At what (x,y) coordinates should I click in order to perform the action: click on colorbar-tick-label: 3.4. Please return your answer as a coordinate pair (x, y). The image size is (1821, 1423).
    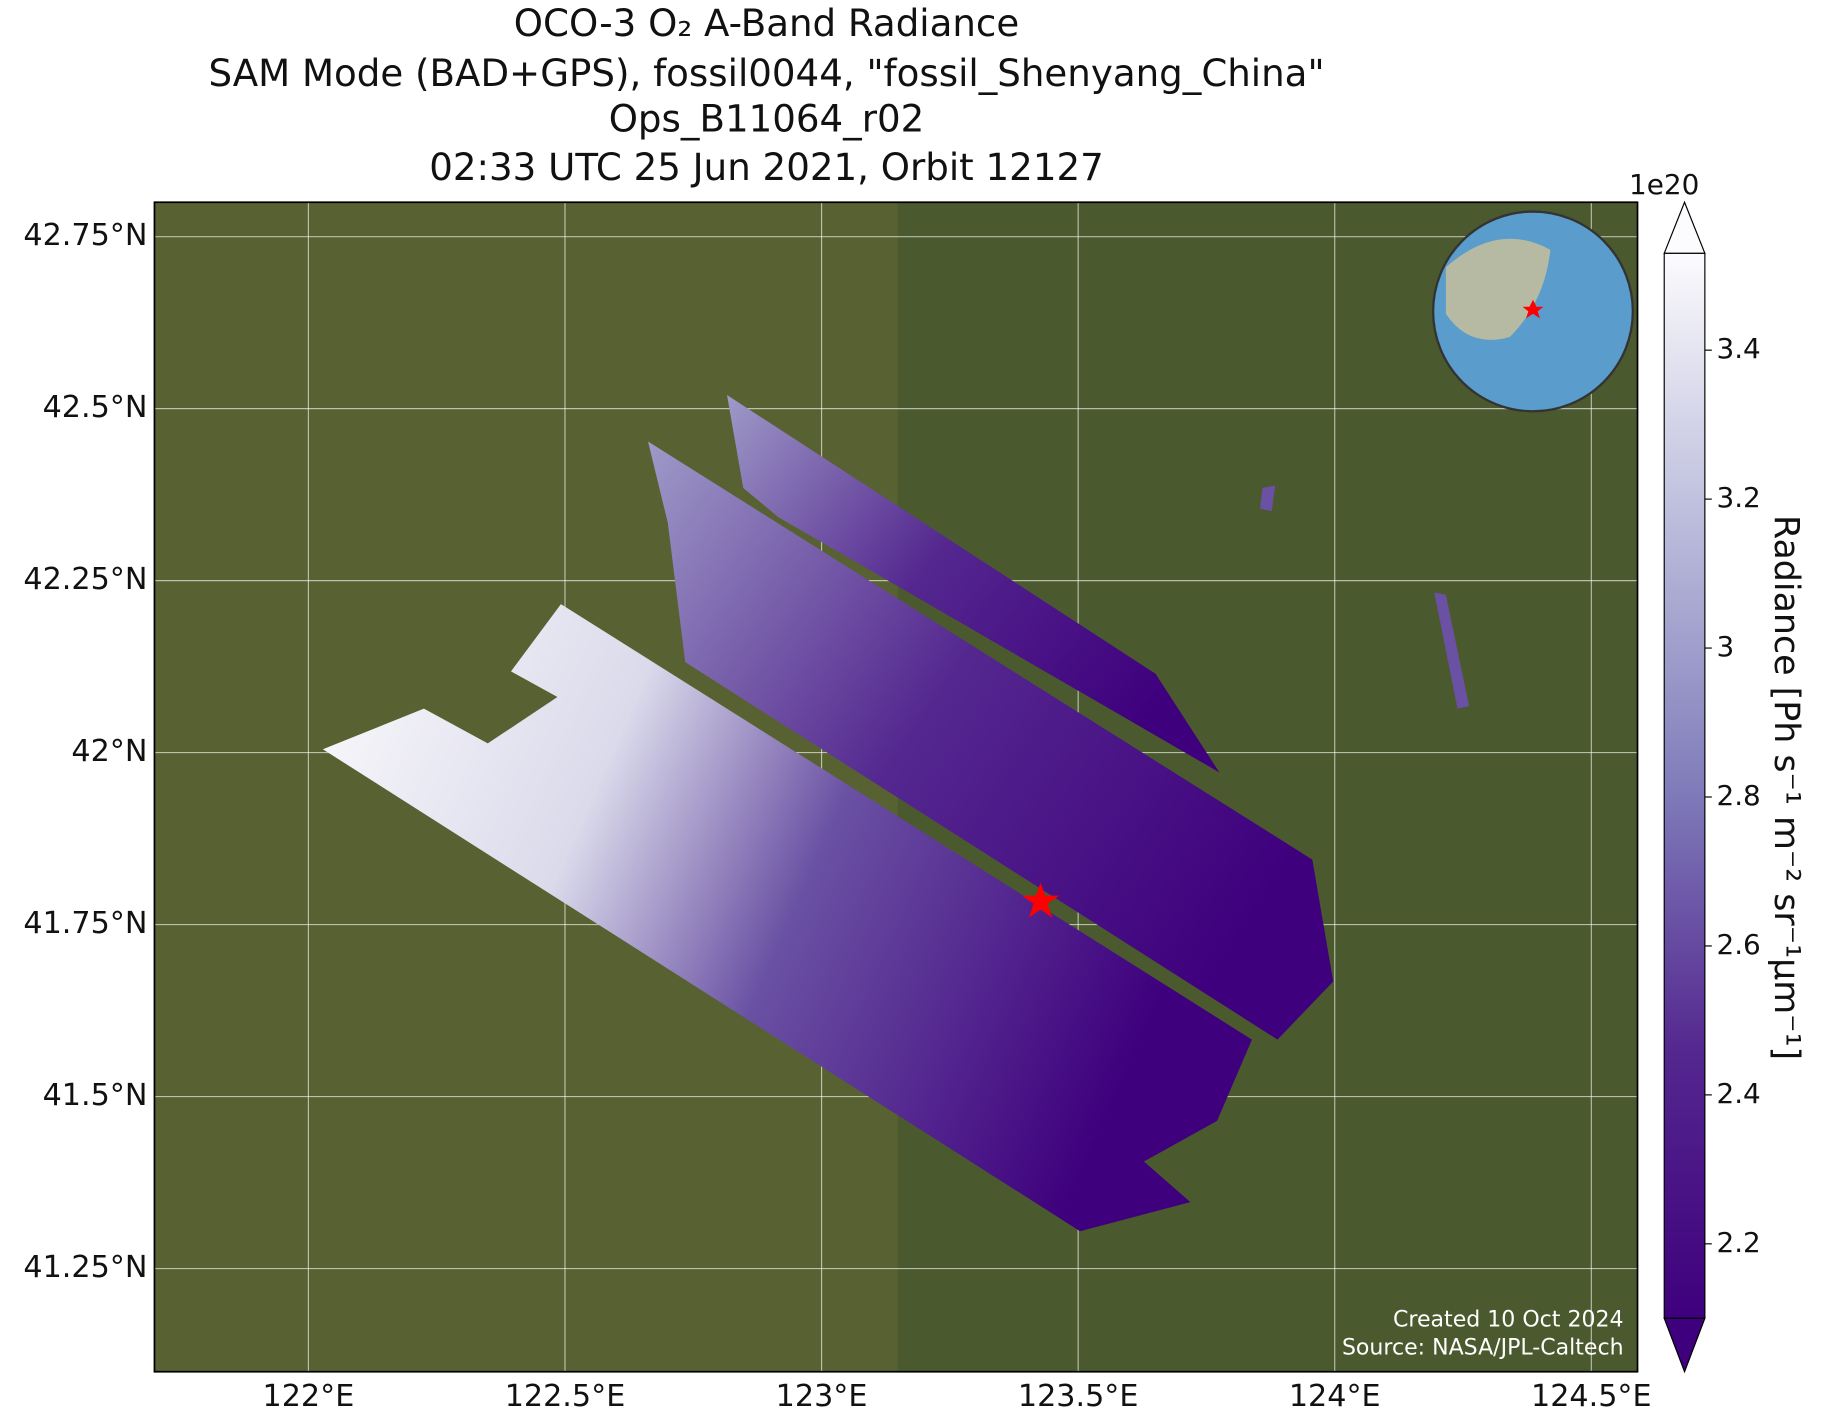
    Looking at the image, I should click on (1738, 348).